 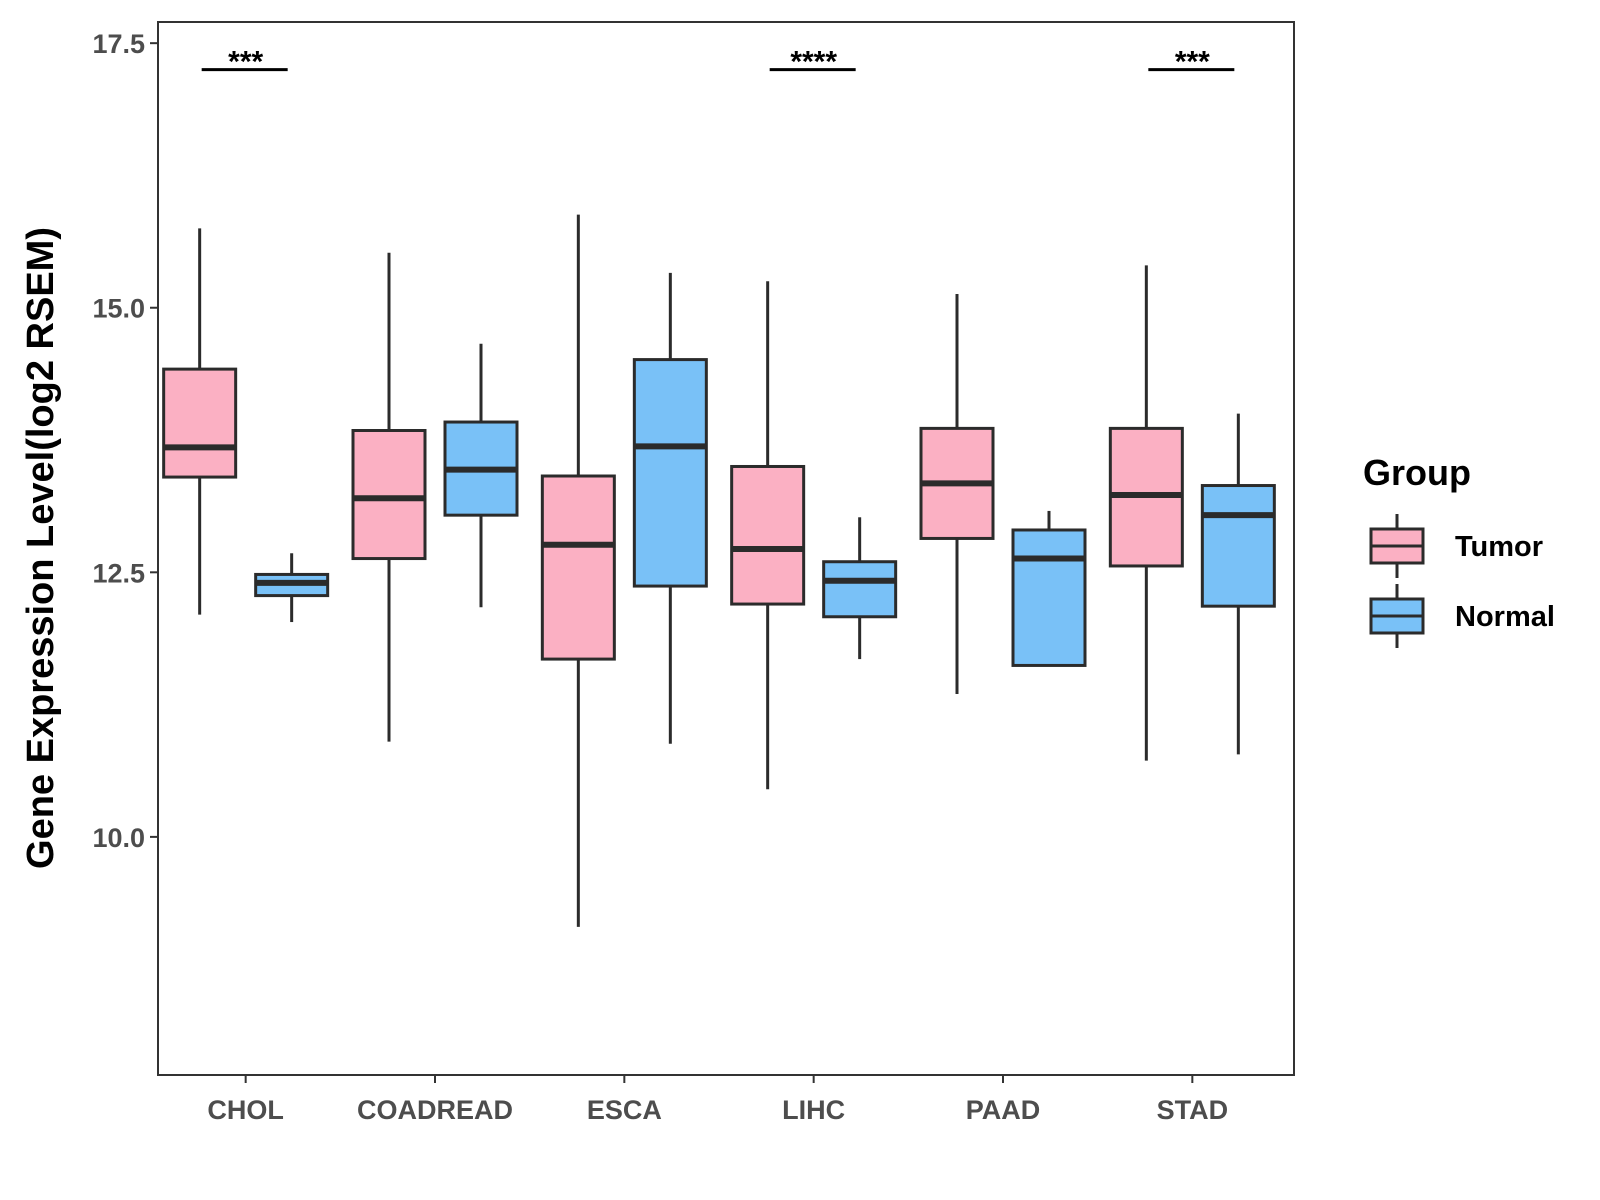 What do you see at coordinates (118, 573) in the screenshot?
I see `y-tick-label: 12.5` at bounding box center [118, 573].